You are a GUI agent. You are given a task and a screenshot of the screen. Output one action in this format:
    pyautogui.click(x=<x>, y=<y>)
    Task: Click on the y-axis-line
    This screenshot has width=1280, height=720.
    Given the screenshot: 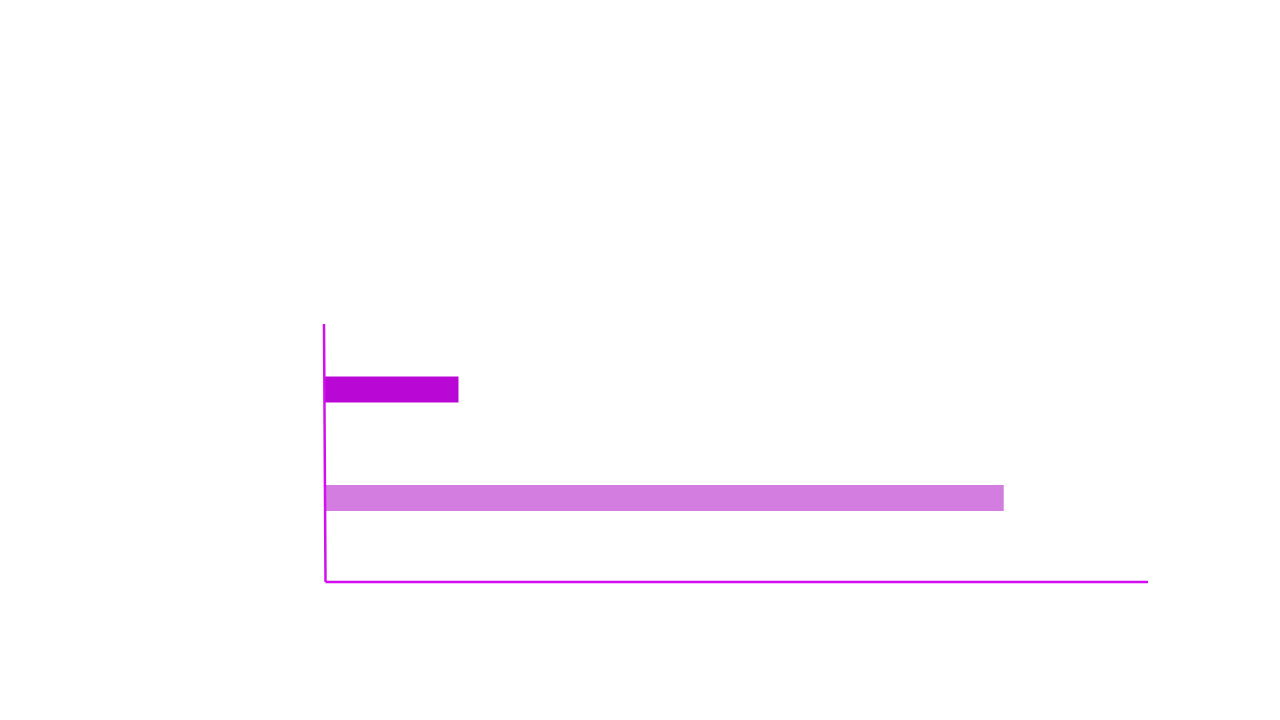 What is the action you would take?
    pyautogui.click(x=324, y=453)
    